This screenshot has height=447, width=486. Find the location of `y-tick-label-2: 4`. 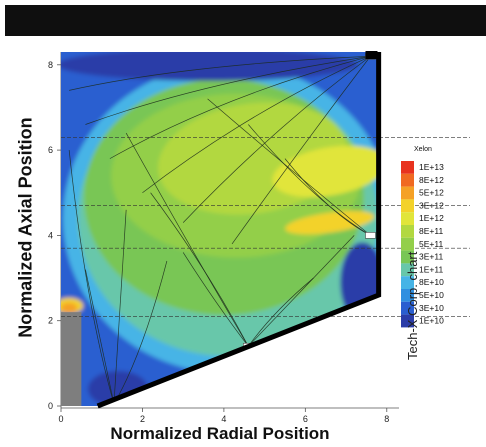

y-tick-label-2: 4 is located at coordinates (50, 235).